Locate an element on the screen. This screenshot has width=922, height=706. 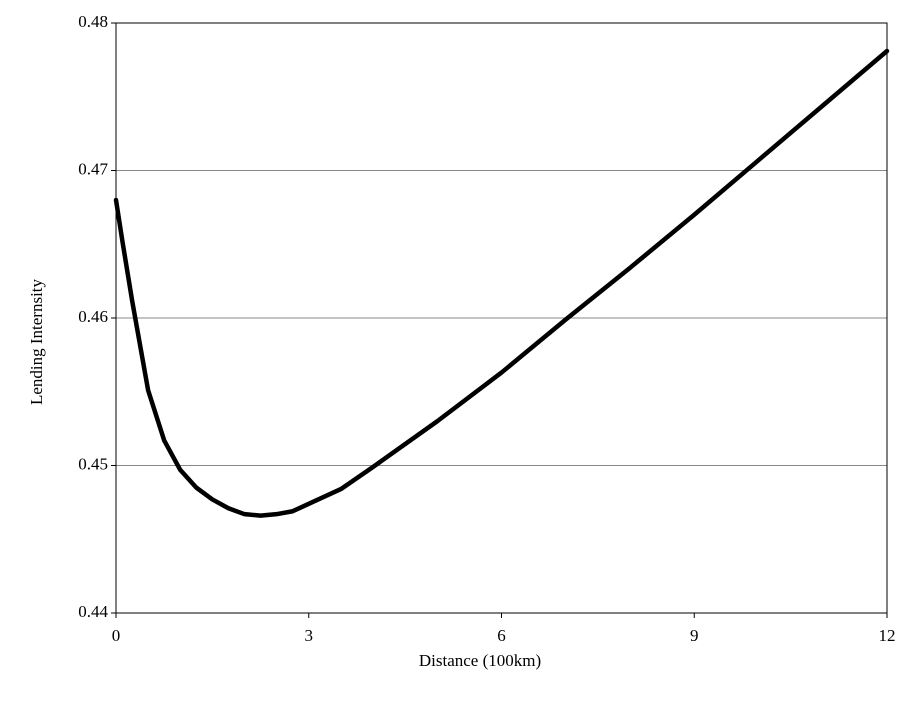
y-tick-label: 0.45 is located at coordinates (93, 463).